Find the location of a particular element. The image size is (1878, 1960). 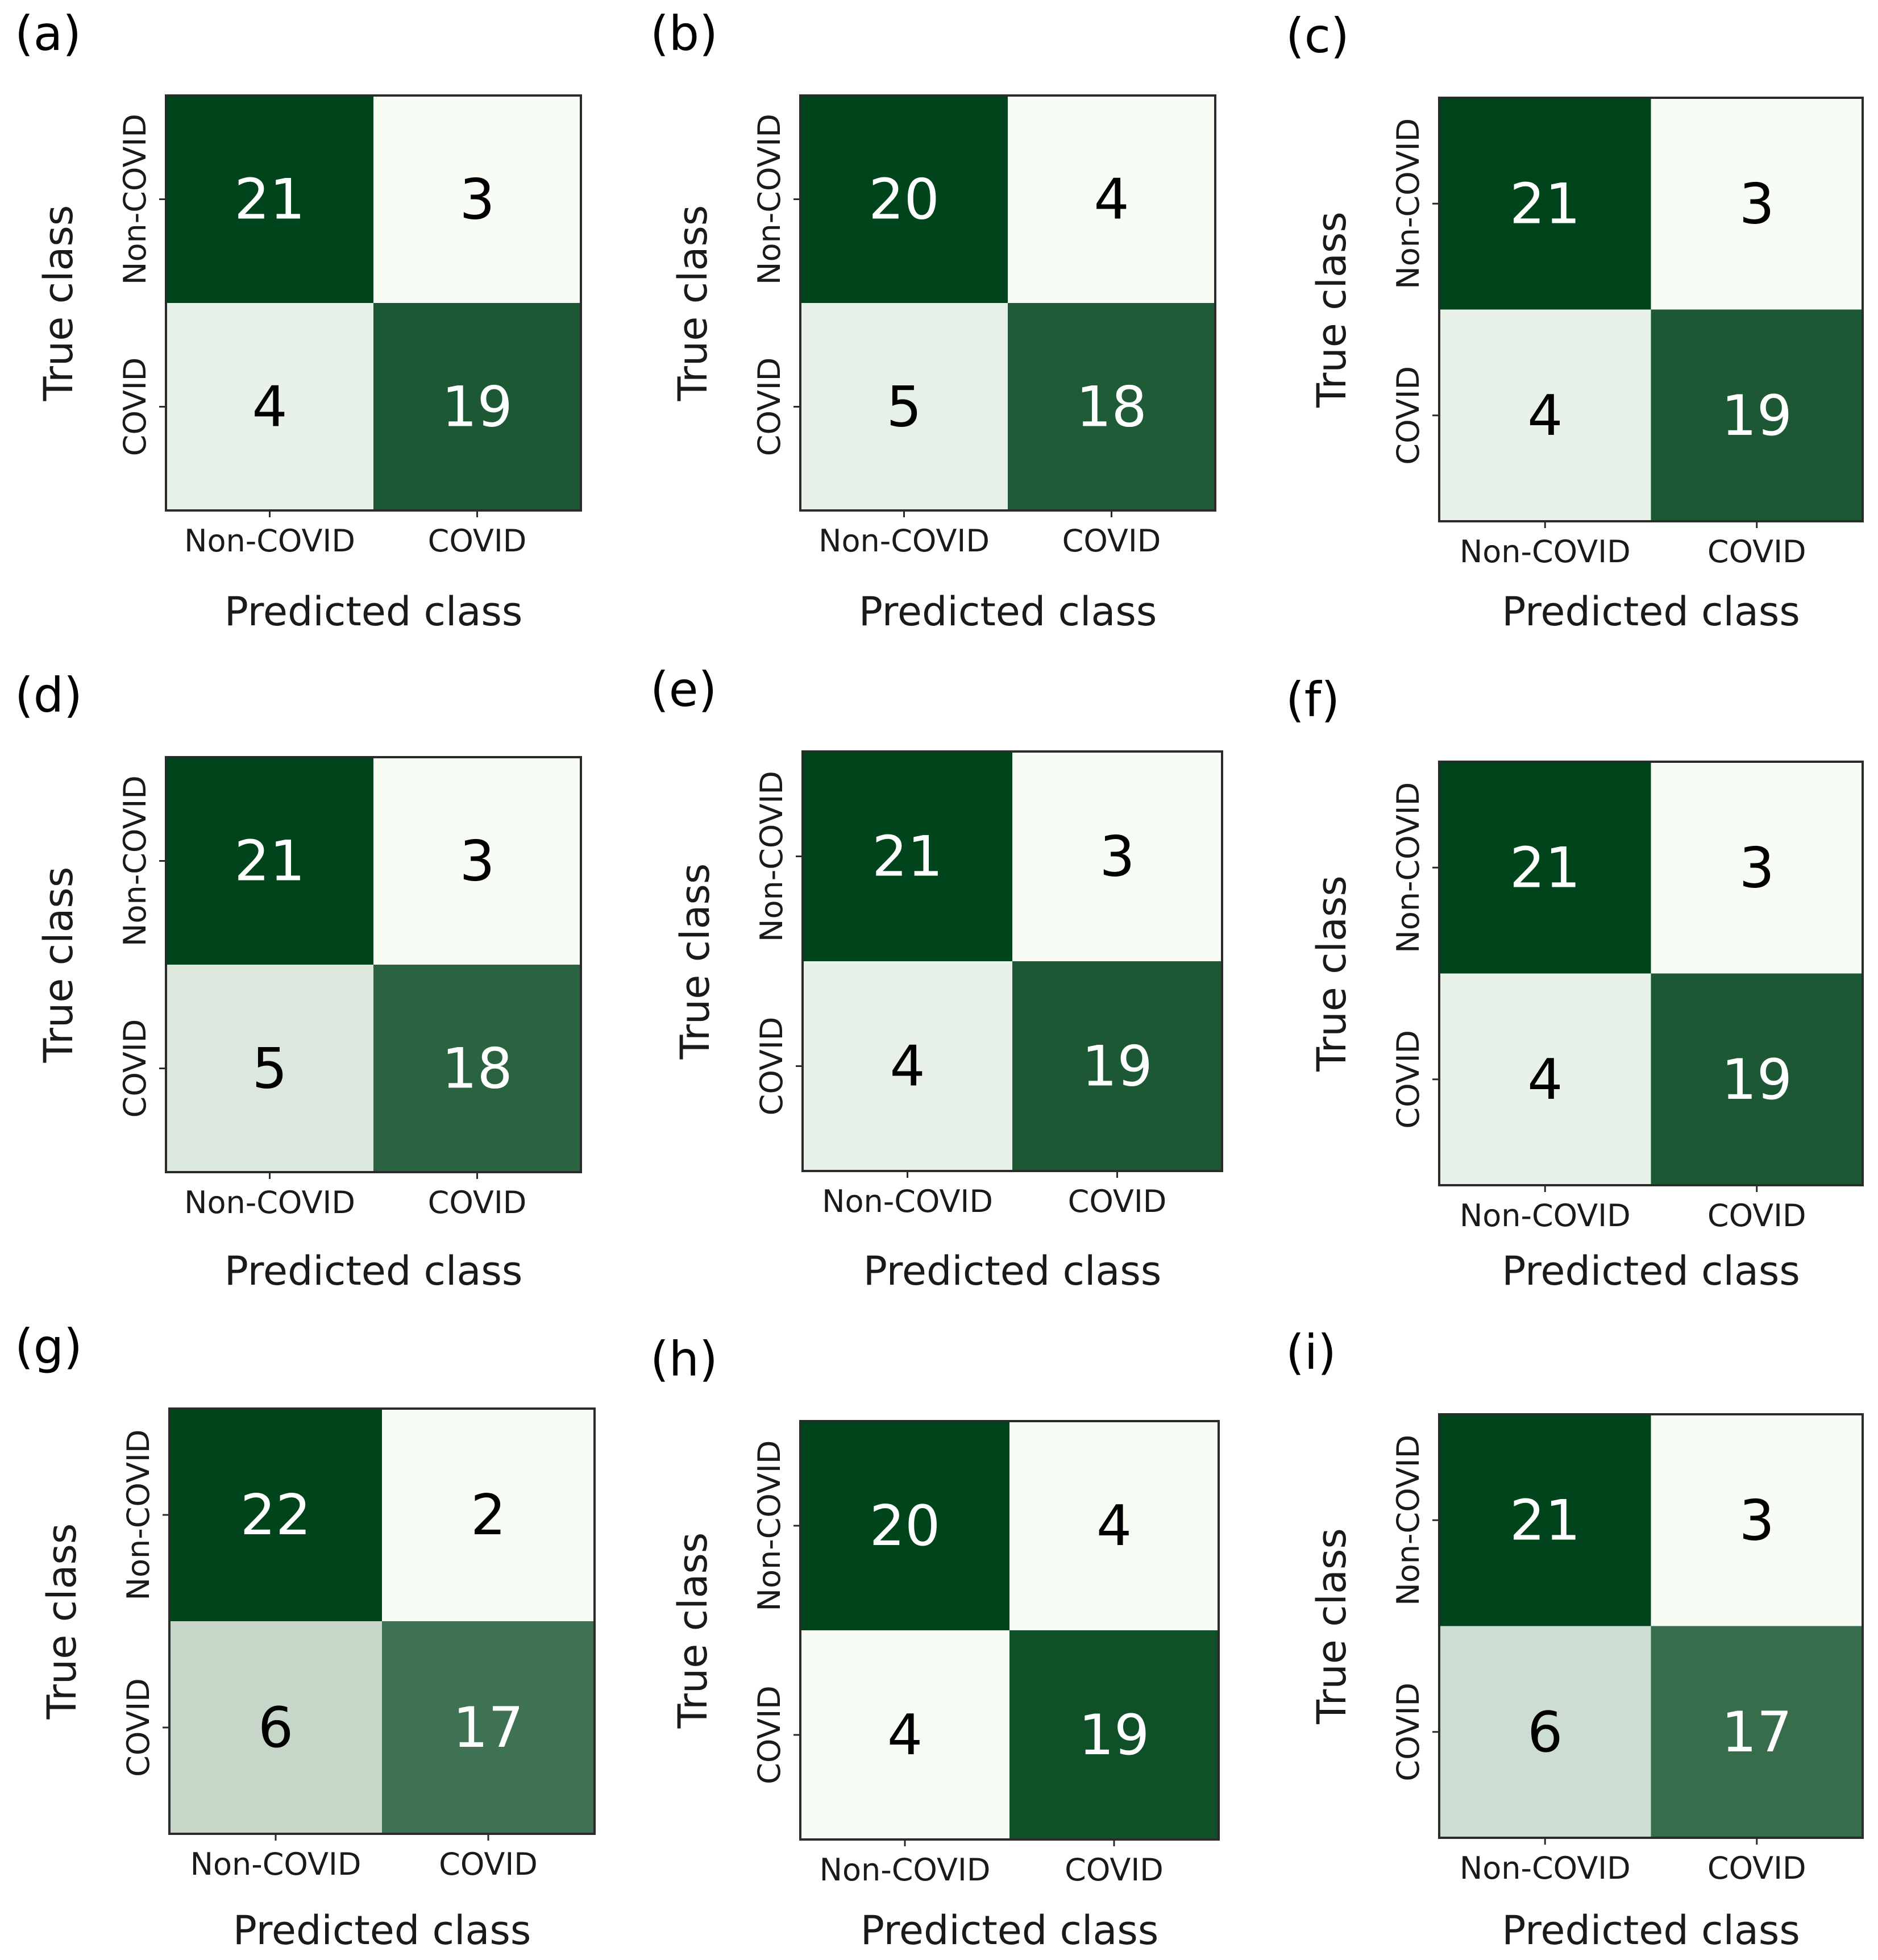

cell-value-label: 17 is located at coordinates (1756, 1732).